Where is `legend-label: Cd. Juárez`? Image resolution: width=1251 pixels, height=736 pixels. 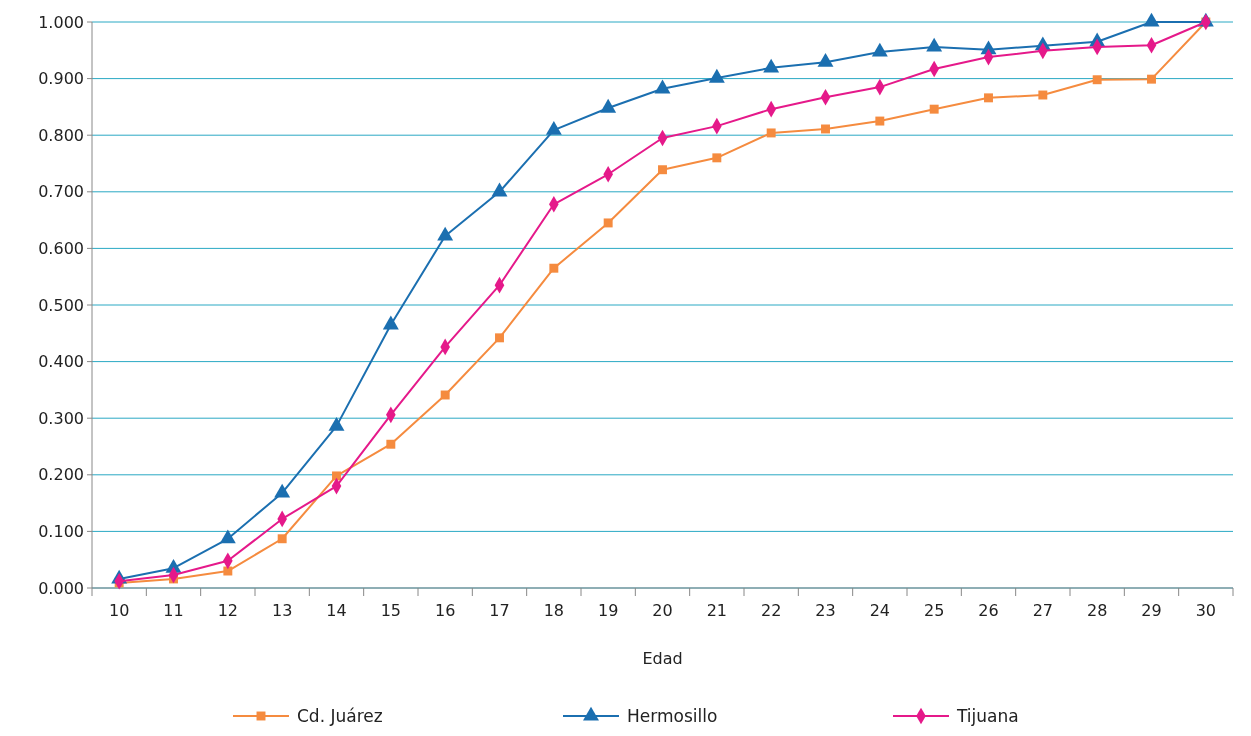 legend-label: Cd. Juárez is located at coordinates (340, 715).